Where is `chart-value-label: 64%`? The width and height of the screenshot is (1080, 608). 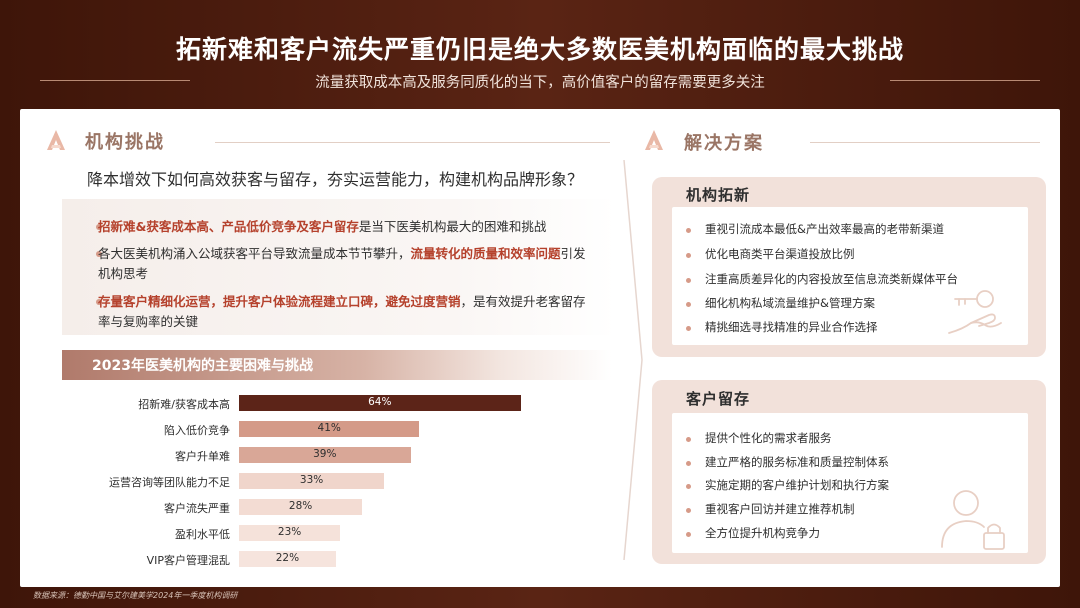
chart-value-label: 64% is located at coordinates (380, 402).